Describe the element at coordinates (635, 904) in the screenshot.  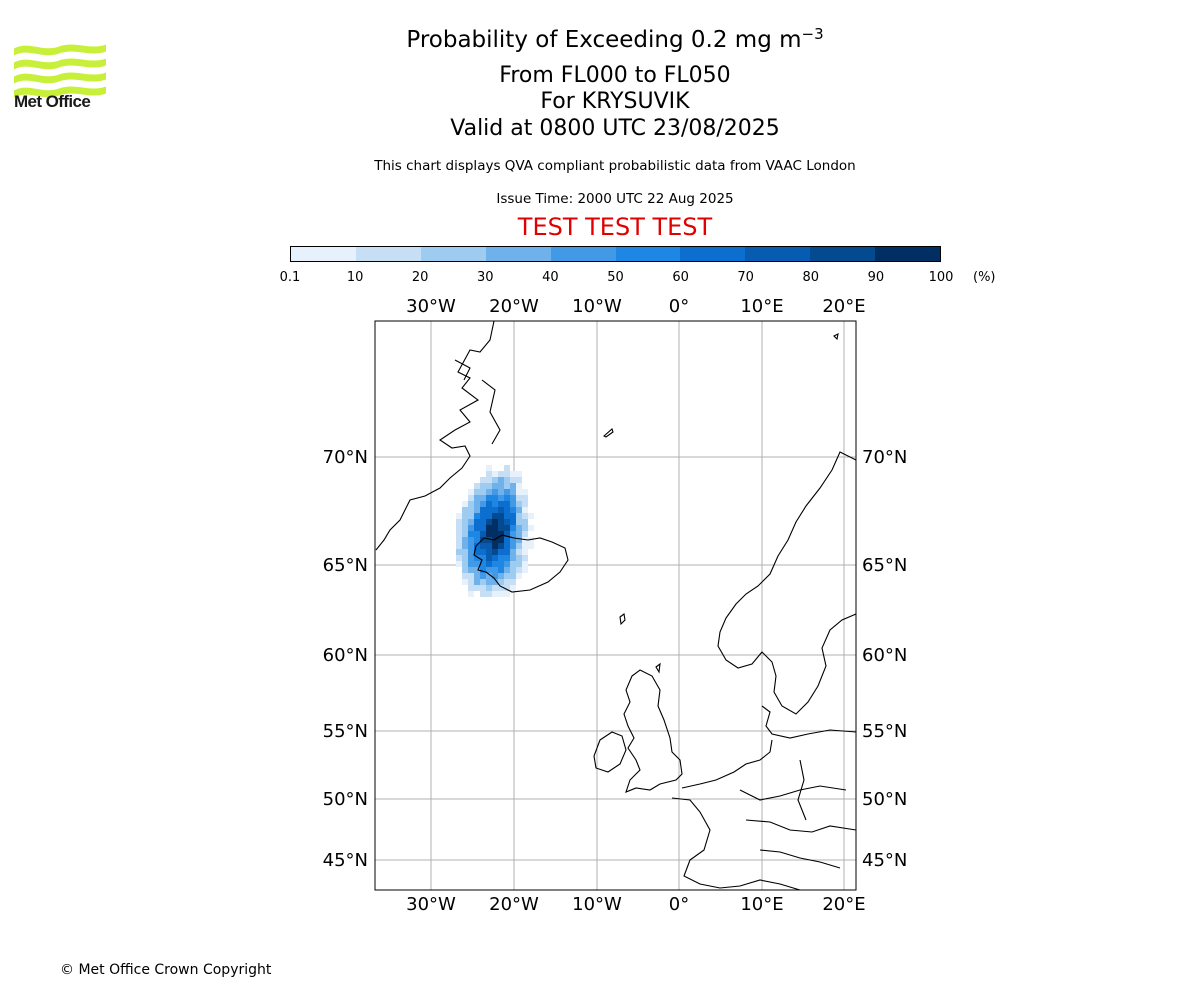
I see `longitude-labels-bottom: 30°W 20°W 10°W 0° 10°E 20°E` at that location.